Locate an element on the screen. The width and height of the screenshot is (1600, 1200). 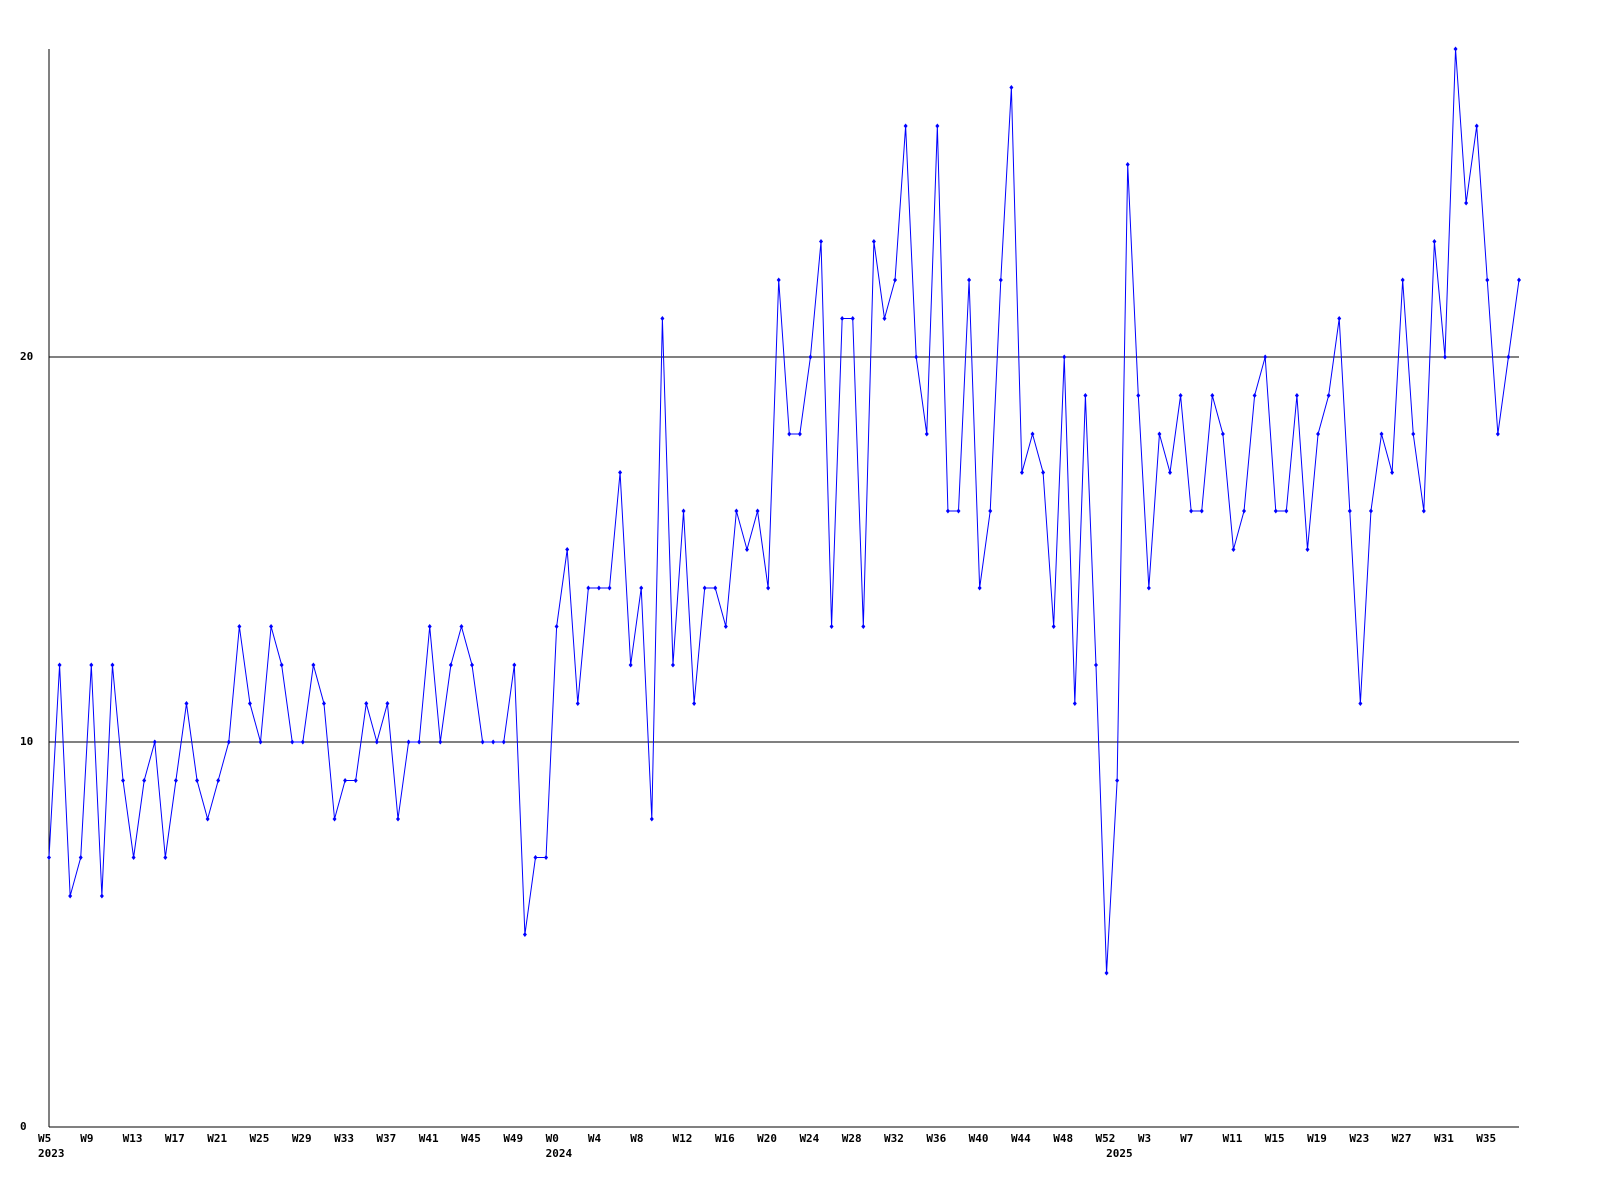
x-year-label: 2025 is located at coordinates (1119, 1153).